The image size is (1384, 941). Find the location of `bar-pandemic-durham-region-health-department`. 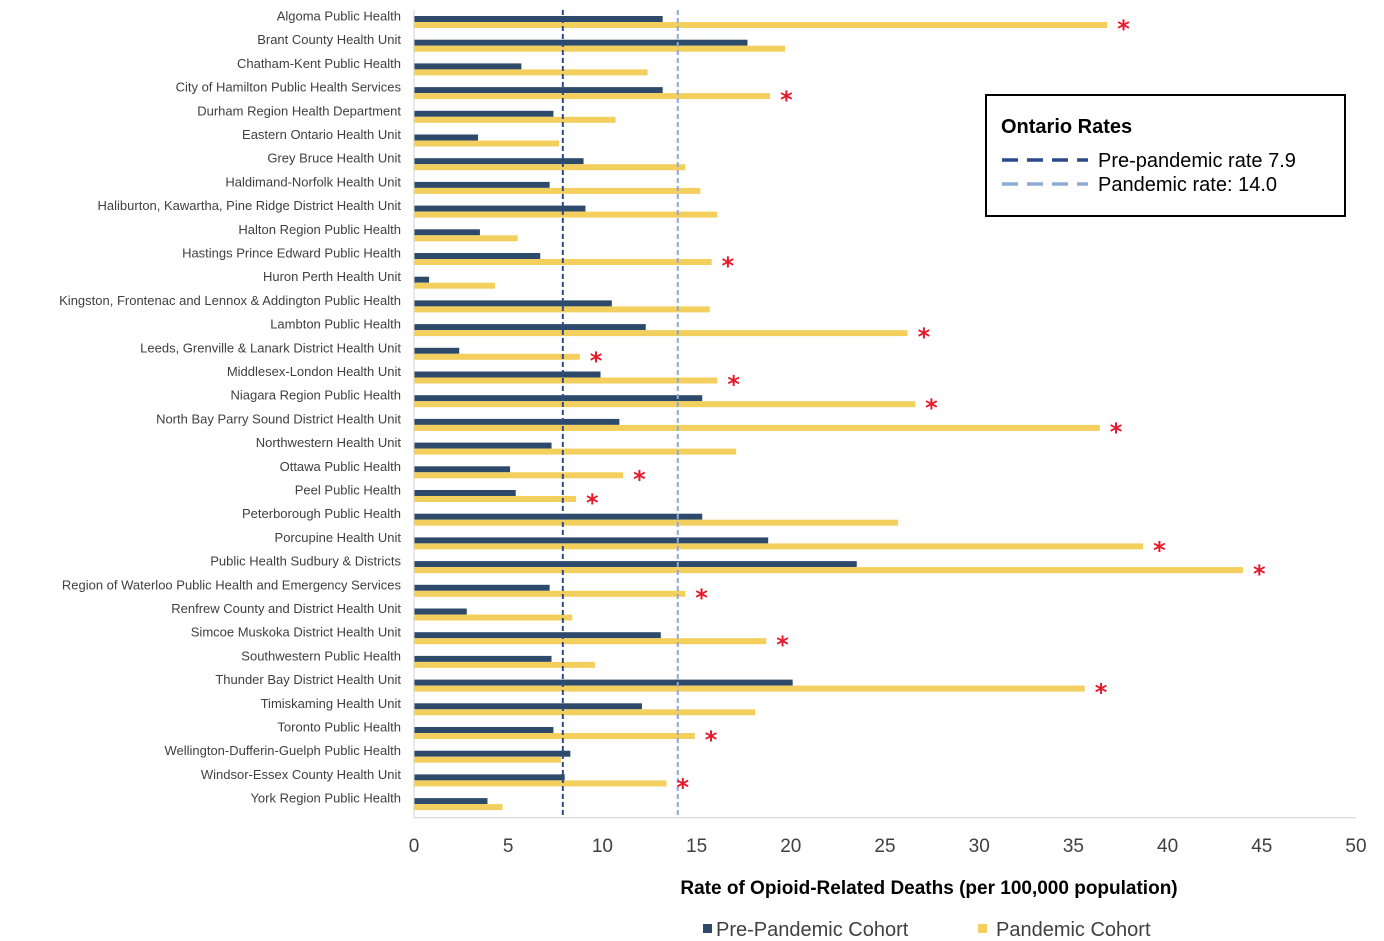

bar-pandemic-durham-region-health-department is located at coordinates (515, 119).